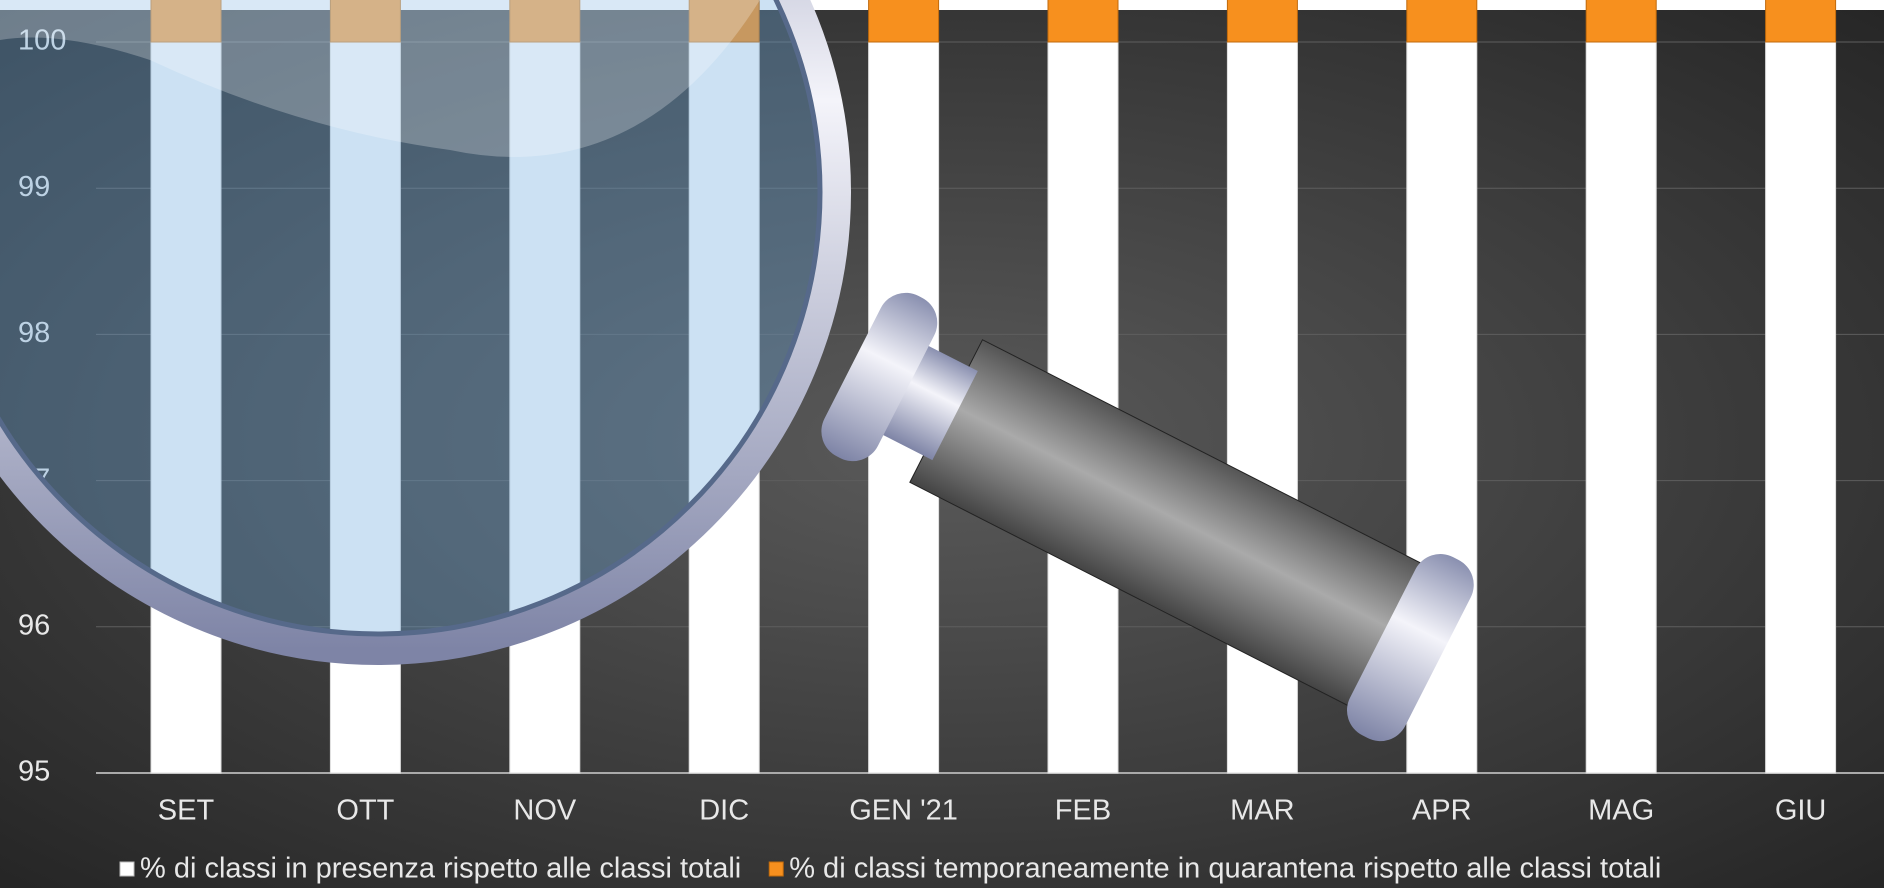 The height and width of the screenshot is (888, 1884). Describe the element at coordinates (34, 772) in the screenshot. I see `y-tick-label: 95` at that location.